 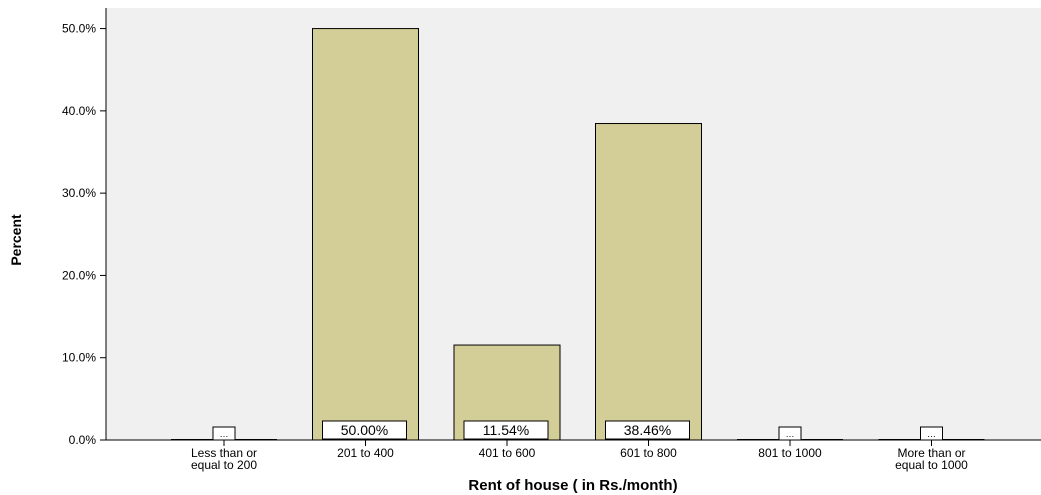 I want to click on y-tick-label: 0.0%, so click(x=83, y=440).